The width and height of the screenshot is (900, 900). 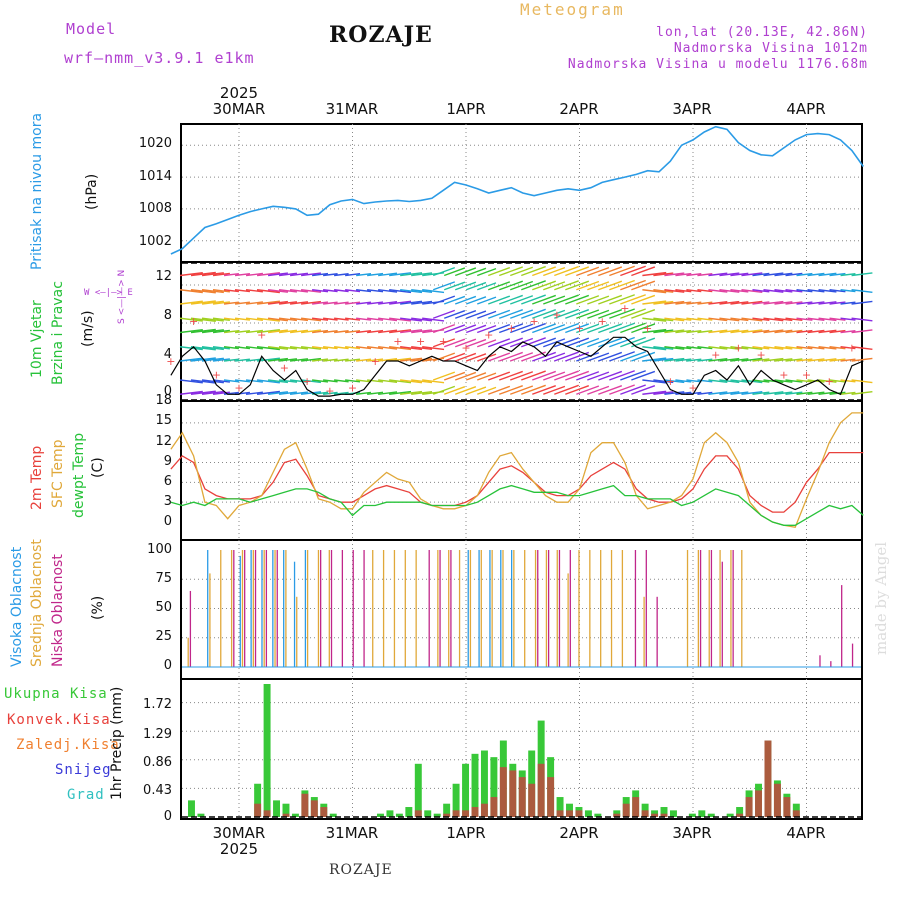 What do you see at coordinates (806, 109) in the screenshot?
I see `date-top-5: 4APR` at bounding box center [806, 109].